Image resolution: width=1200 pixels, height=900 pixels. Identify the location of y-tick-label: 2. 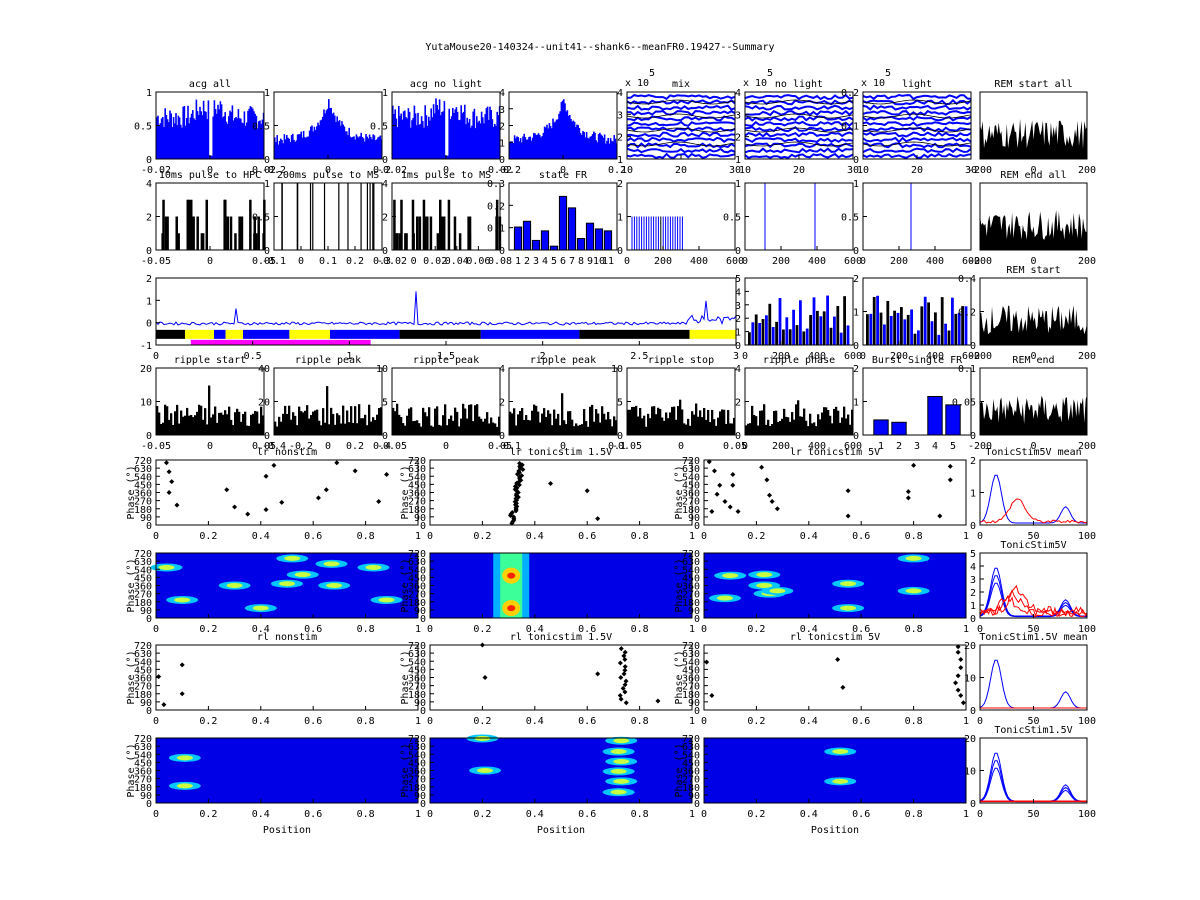
(149, 279).